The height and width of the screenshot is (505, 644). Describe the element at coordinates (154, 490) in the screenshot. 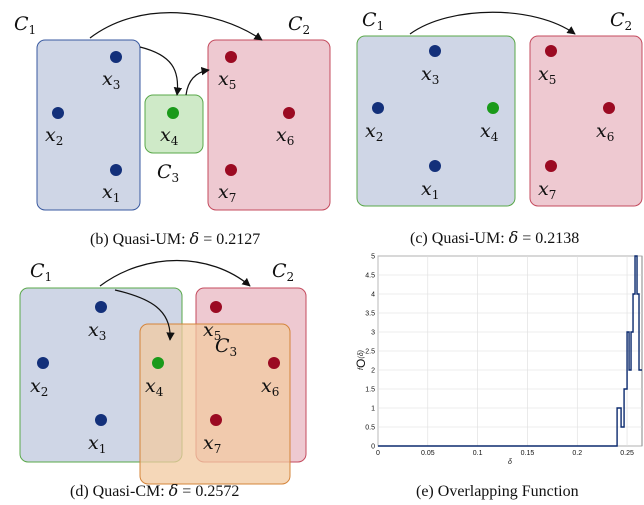

I see `caption-d: (d) Quasi-CM: δ = 0.2572` at that location.